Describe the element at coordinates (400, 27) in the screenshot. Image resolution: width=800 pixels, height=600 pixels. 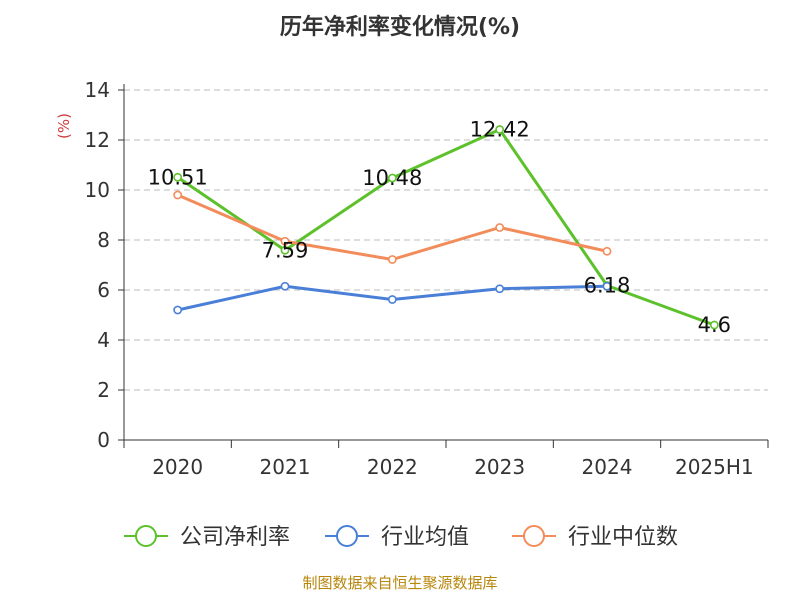
I see `chart-title: 历年净利率变化情况(%)` at that location.